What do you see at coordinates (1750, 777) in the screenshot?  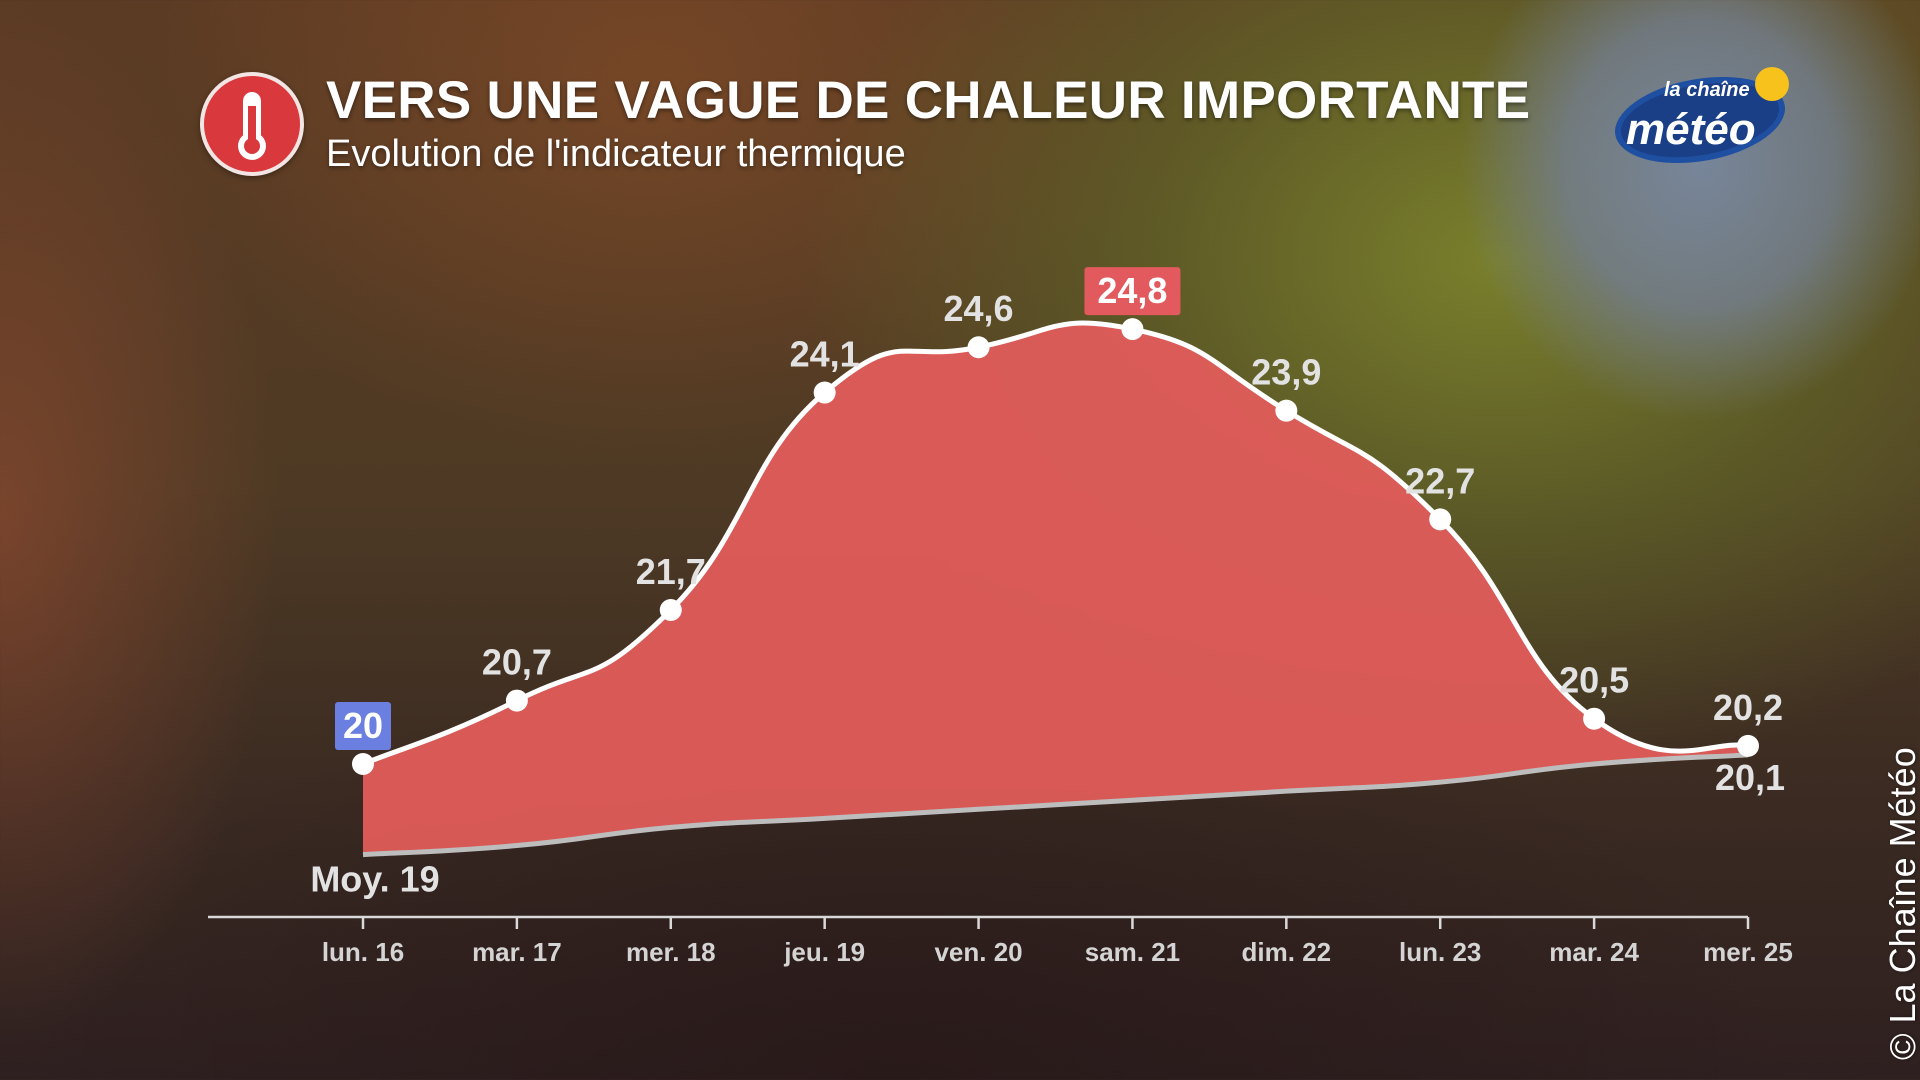 I see `average-end-label: 20,1` at bounding box center [1750, 777].